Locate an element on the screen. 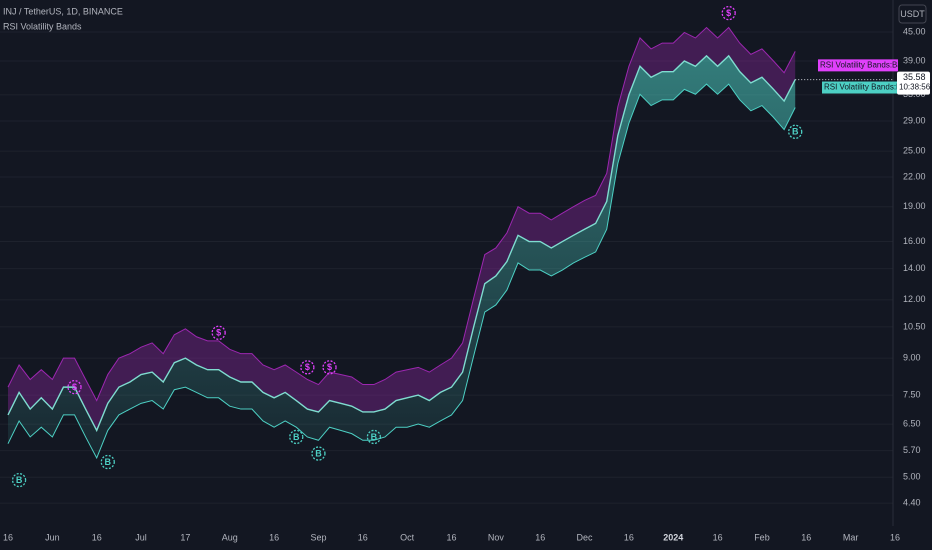  y-tick-label: 16.00 is located at coordinates (914, 241).